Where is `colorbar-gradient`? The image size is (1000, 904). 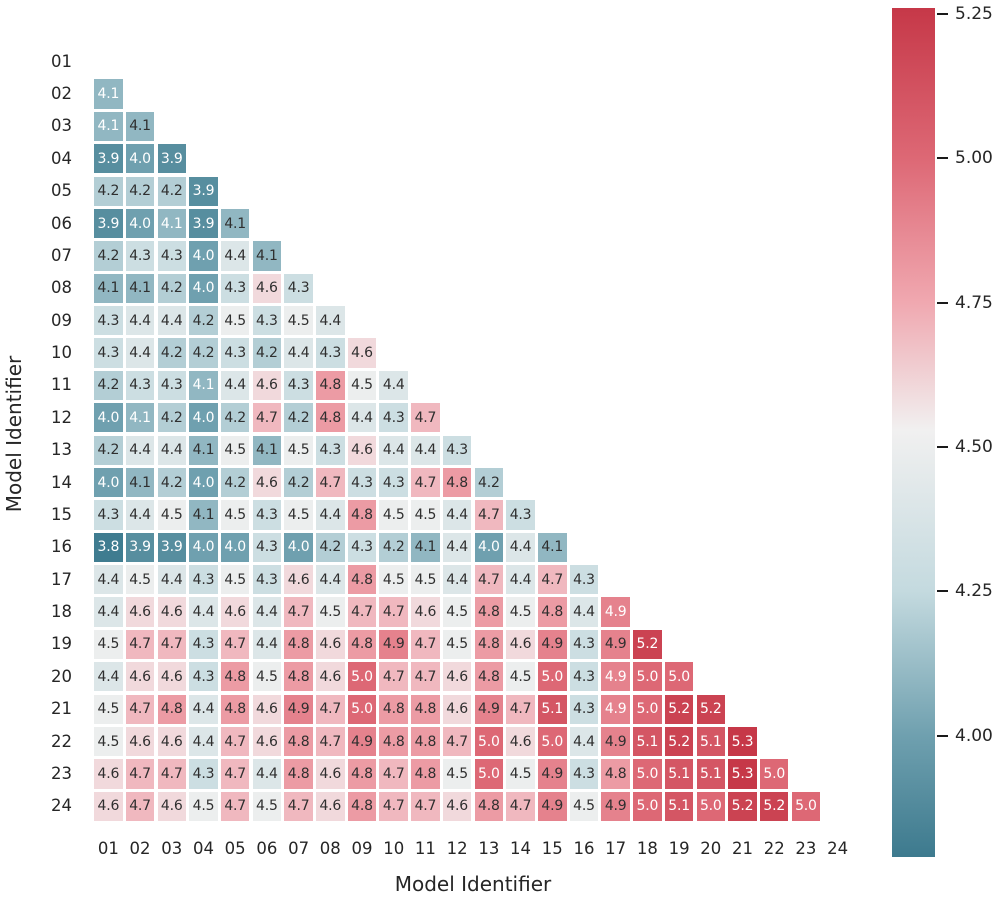 colorbar-gradient is located at coordinates (913, 432).